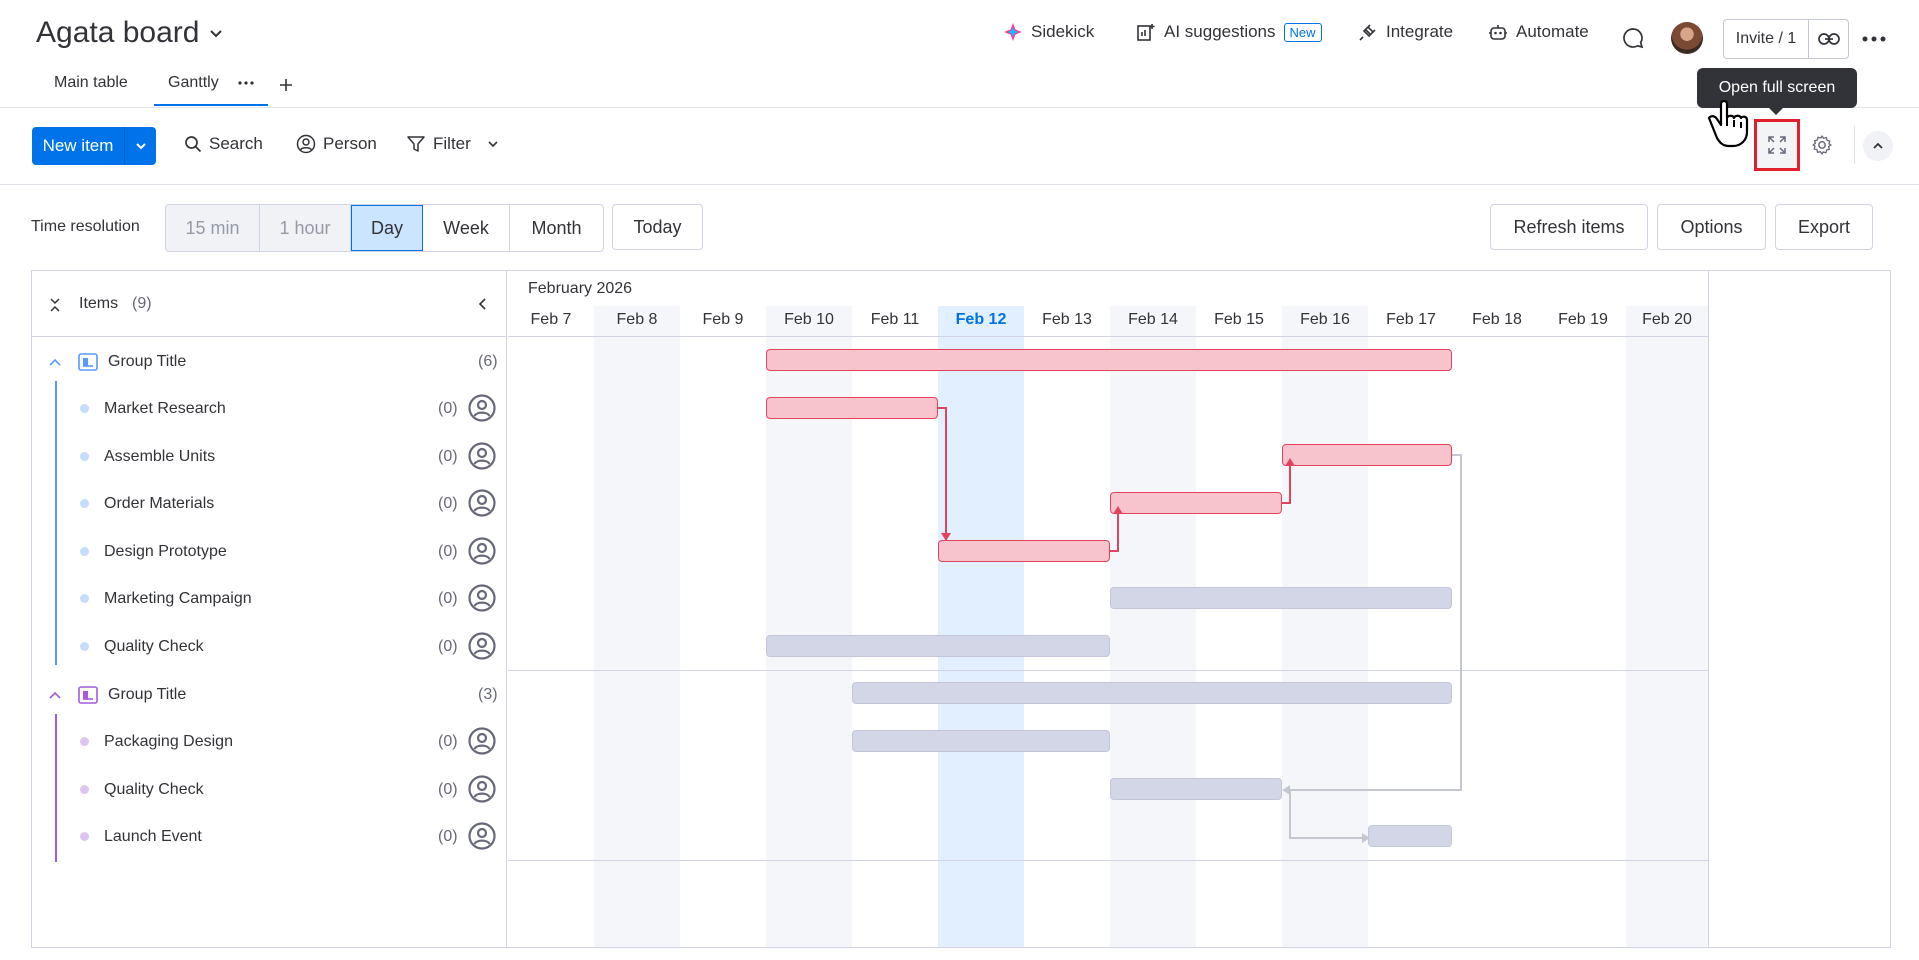  I want to click on tab-ganttly: Ganttly, so click(193, 82).